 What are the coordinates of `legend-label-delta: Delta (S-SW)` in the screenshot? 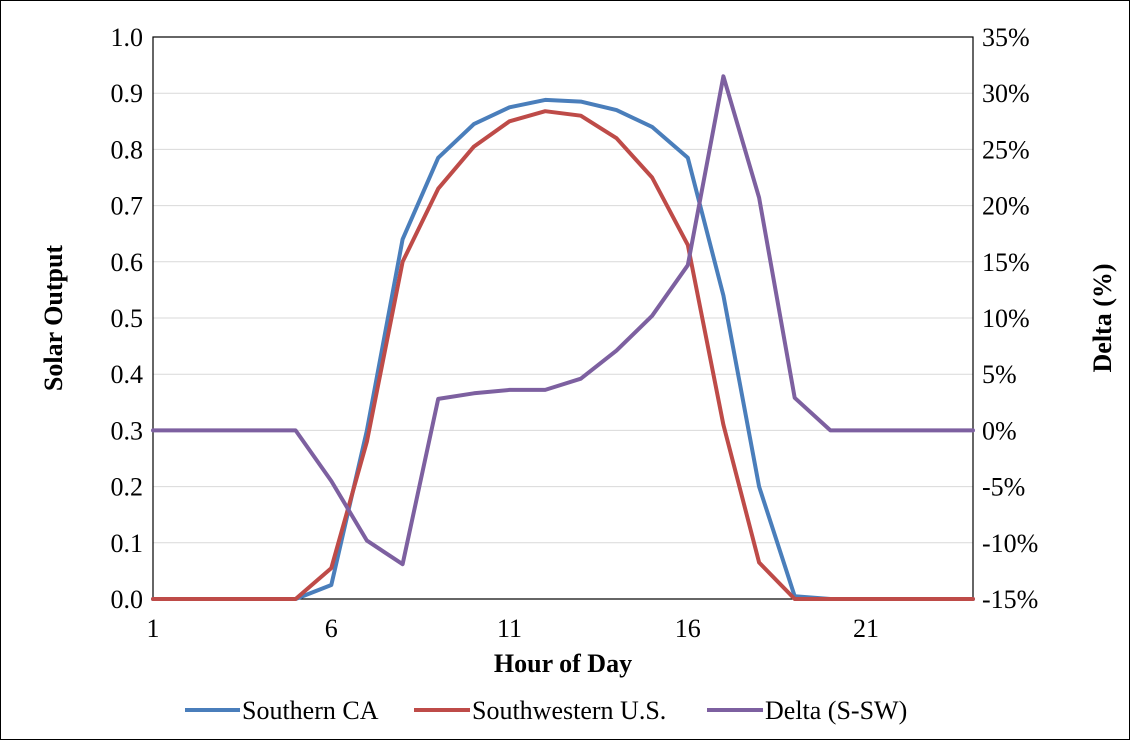 It's located at (836, 710).